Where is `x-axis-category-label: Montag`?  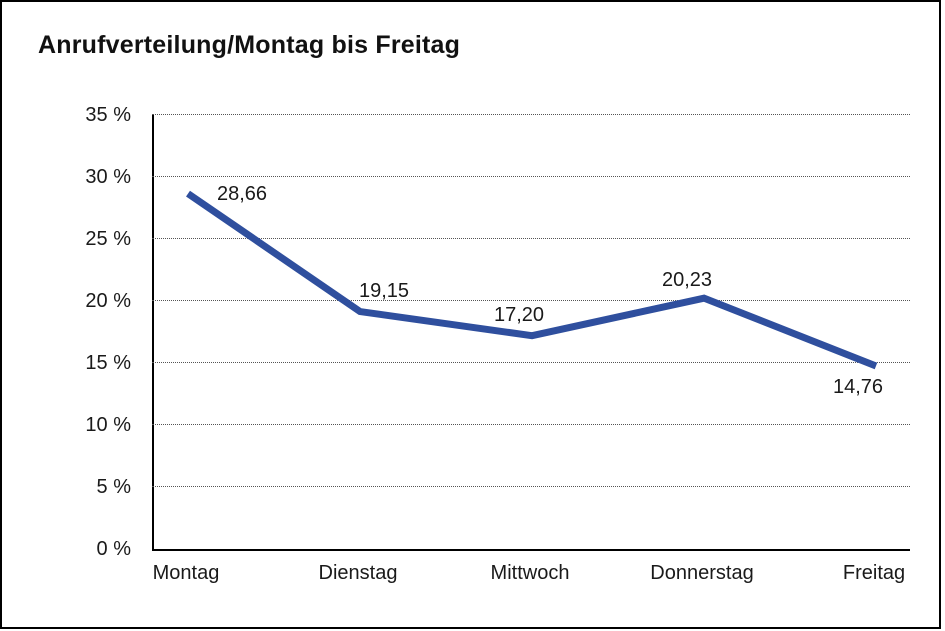 x-axis-category-label: Montag is located at coordinates (186, 573).